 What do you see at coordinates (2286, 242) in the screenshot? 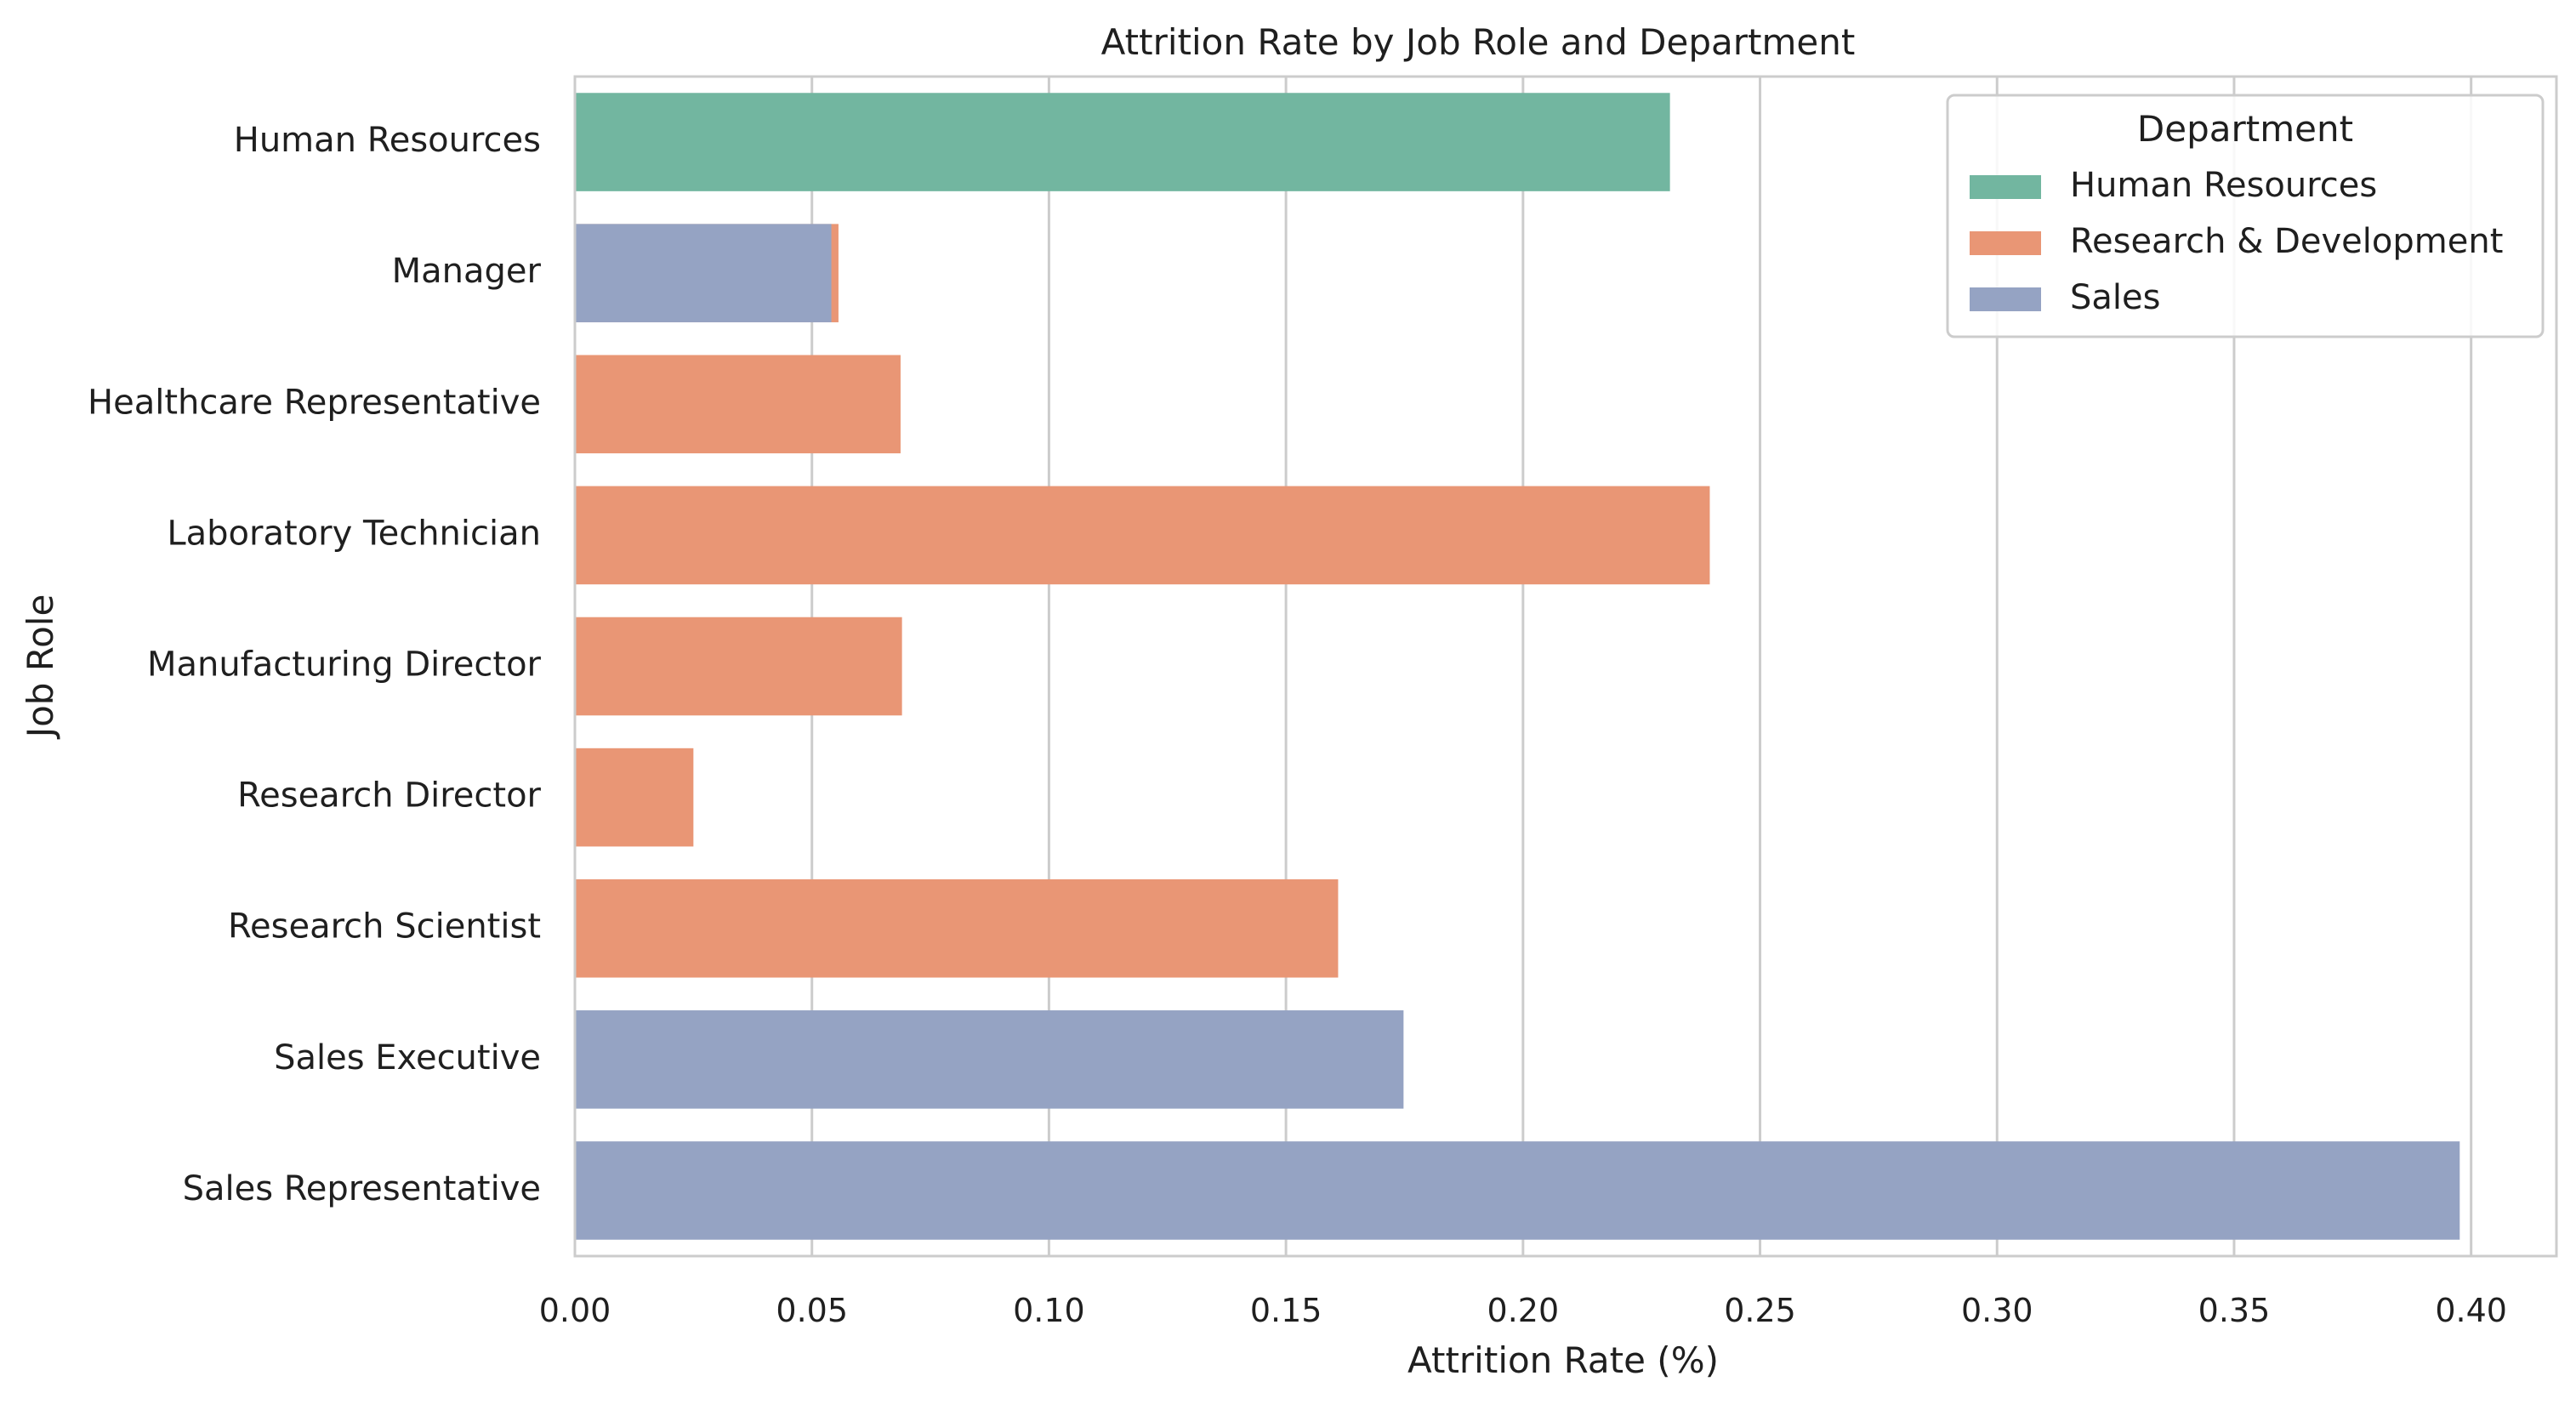
I see `legend-entry-label: Research & Development` at bounding box center [2286, 242].